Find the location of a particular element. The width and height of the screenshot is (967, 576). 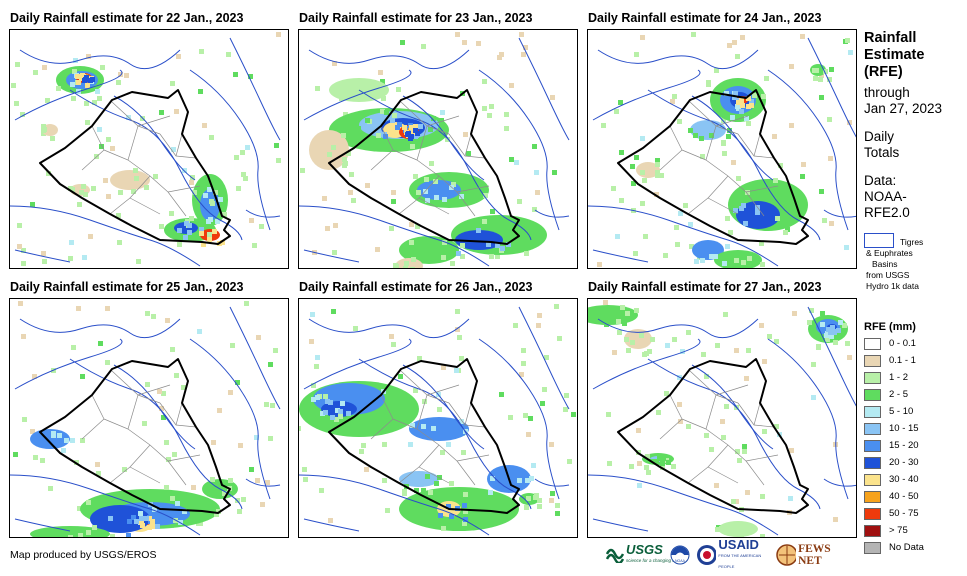

basin-line-2: & Euphrates is located at coordinates (889, 253).